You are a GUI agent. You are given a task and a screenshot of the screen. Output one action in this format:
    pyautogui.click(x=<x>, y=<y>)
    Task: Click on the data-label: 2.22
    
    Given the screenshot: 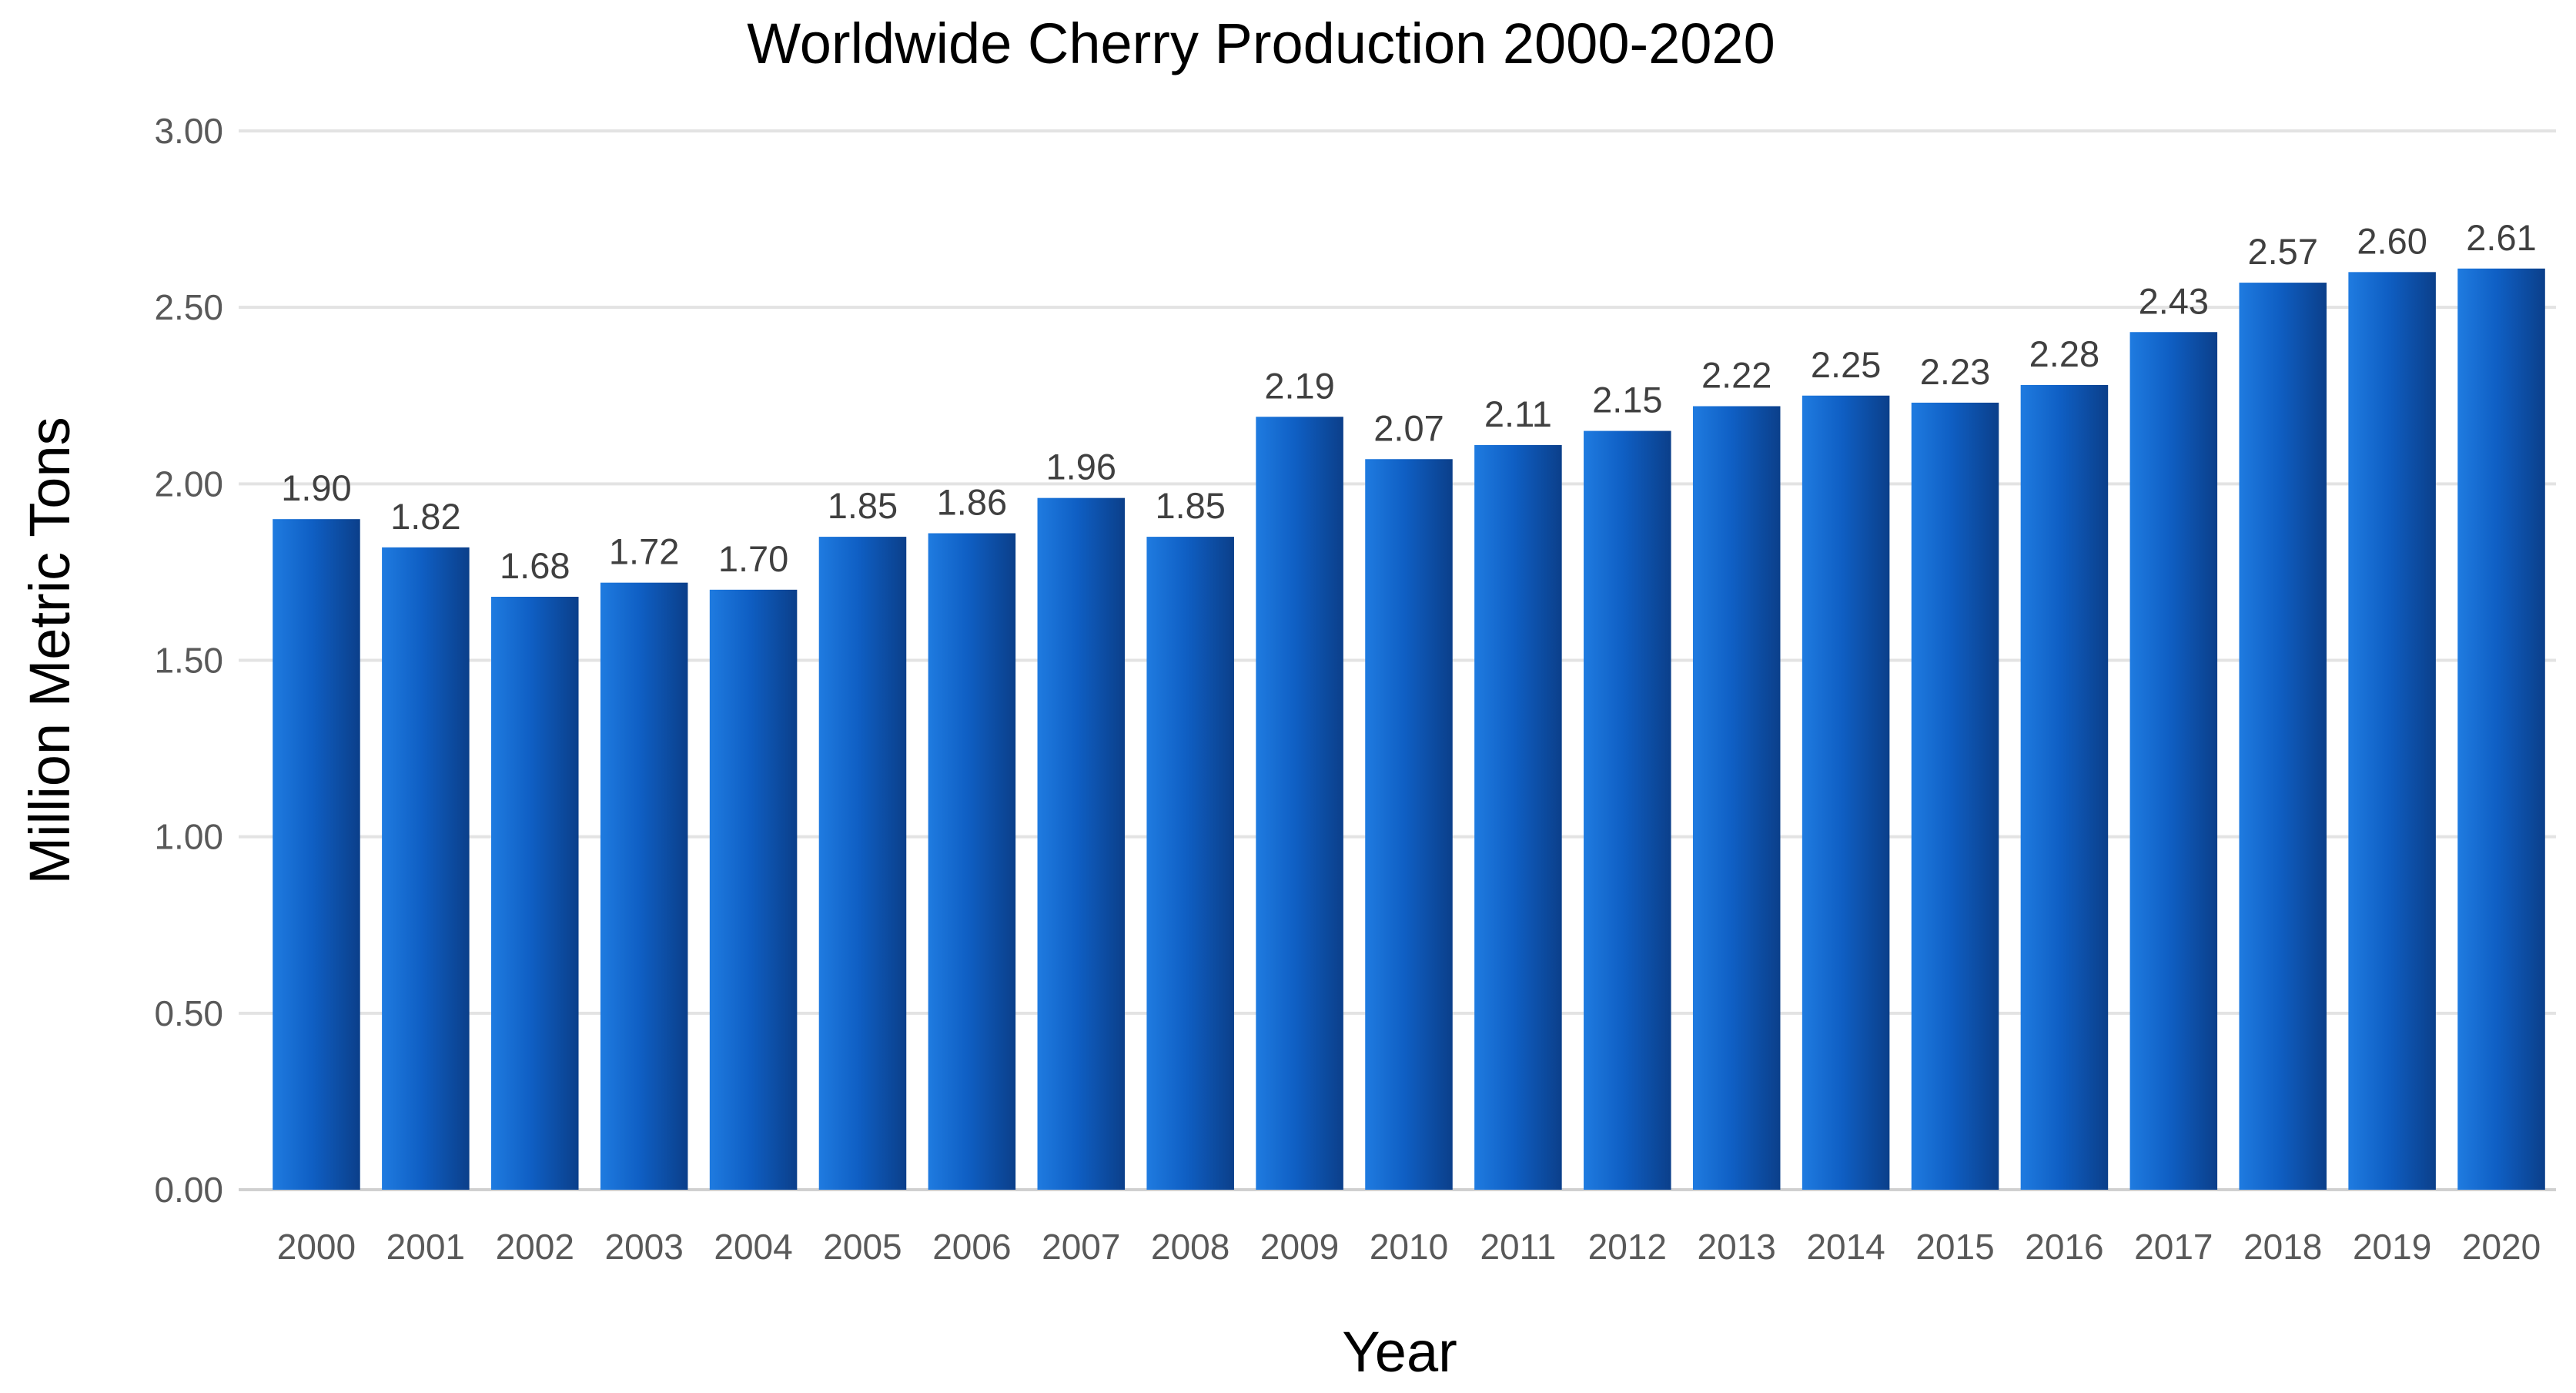 What is the action you would take?
    pyautogui.click(x=1736, y=376)
    